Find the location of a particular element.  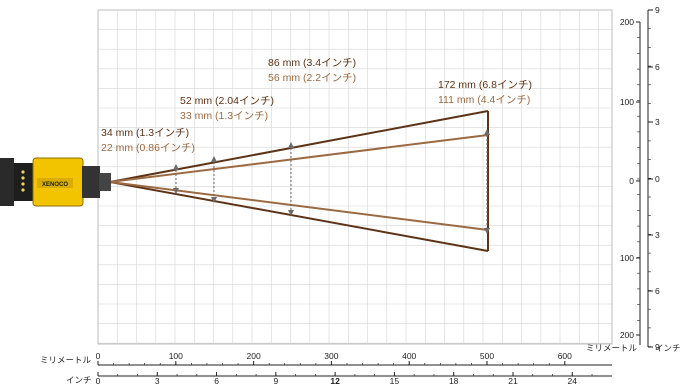

label-52-light: 33 mm (1.3インチ) is located at coordinates (224, 116).